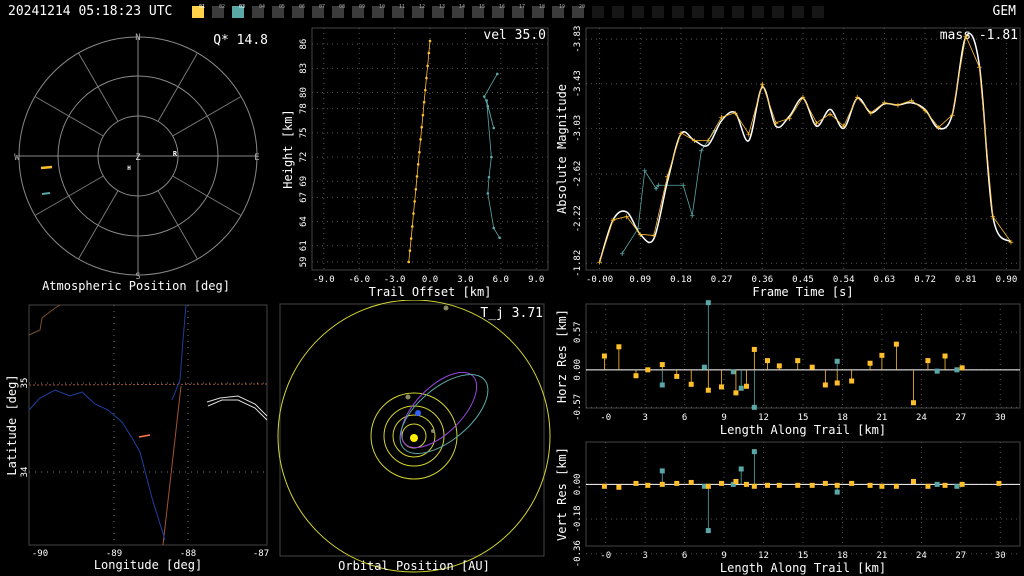 Image resolution: width=1024 pixels, height=576 pixels. I want to click on station-box: 08, so click(338, 11).